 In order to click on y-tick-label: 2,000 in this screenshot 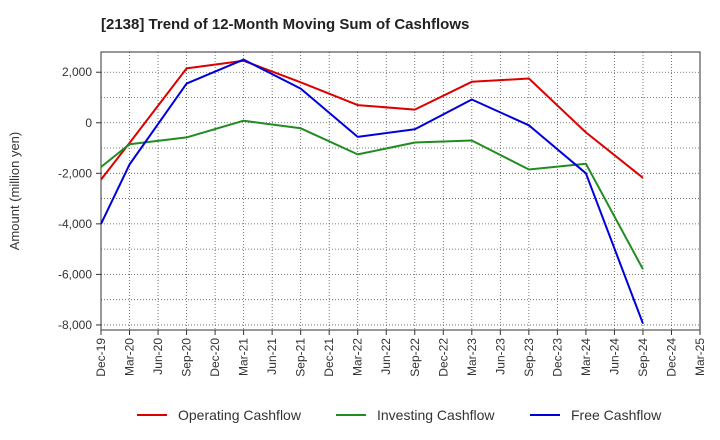, I will do `click(77, 72)`.